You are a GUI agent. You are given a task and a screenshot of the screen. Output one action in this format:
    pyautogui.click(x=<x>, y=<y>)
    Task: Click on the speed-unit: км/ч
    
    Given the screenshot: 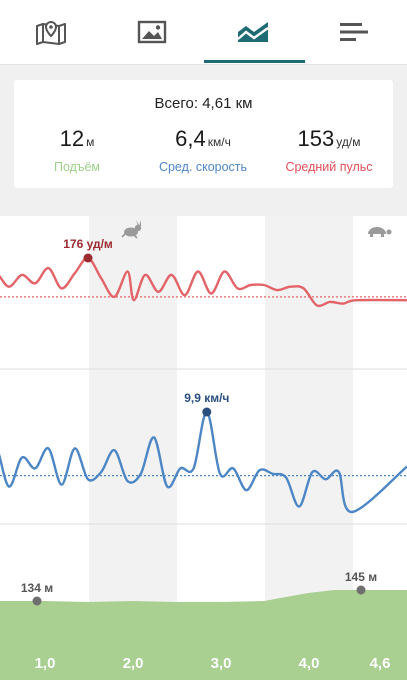 What is the action you would take?
    pyautogui.click(x=219, y=142)
    